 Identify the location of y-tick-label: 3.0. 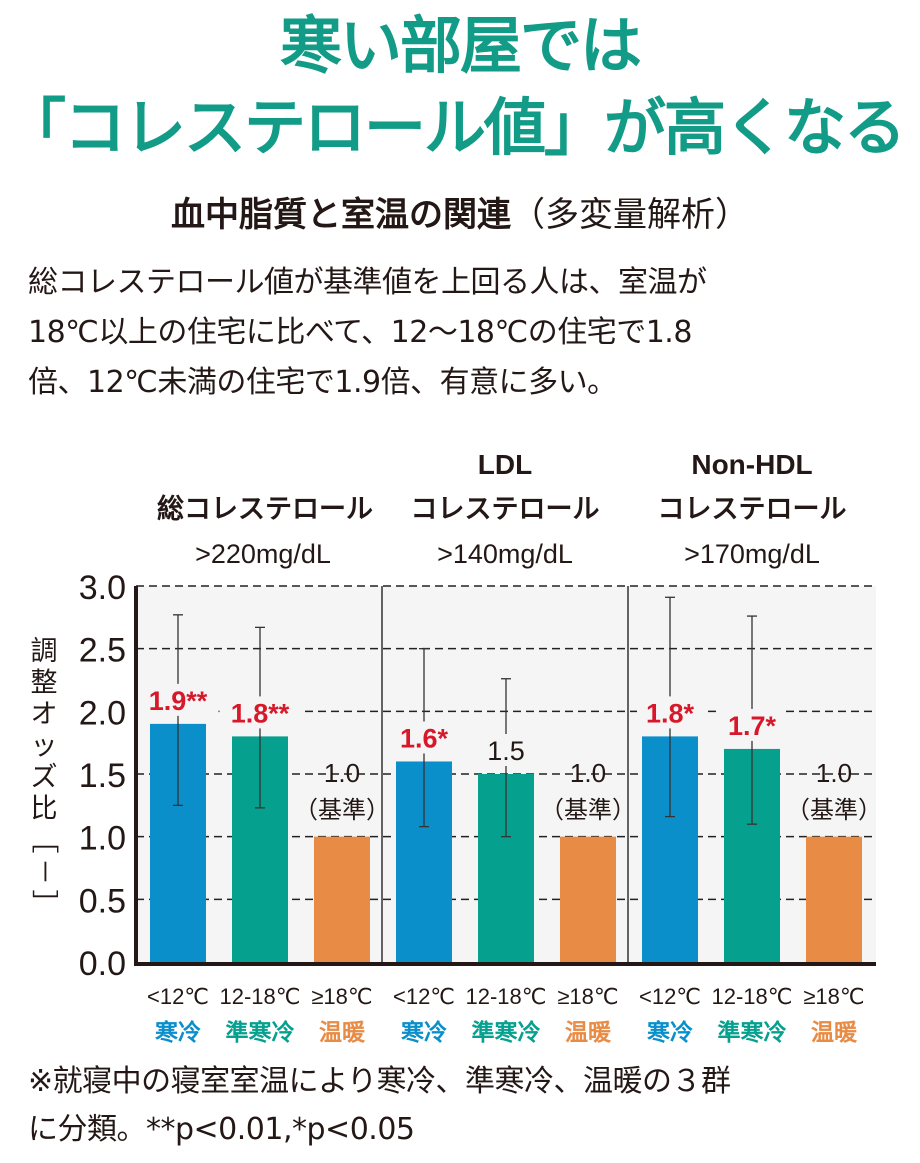
(102, 588).